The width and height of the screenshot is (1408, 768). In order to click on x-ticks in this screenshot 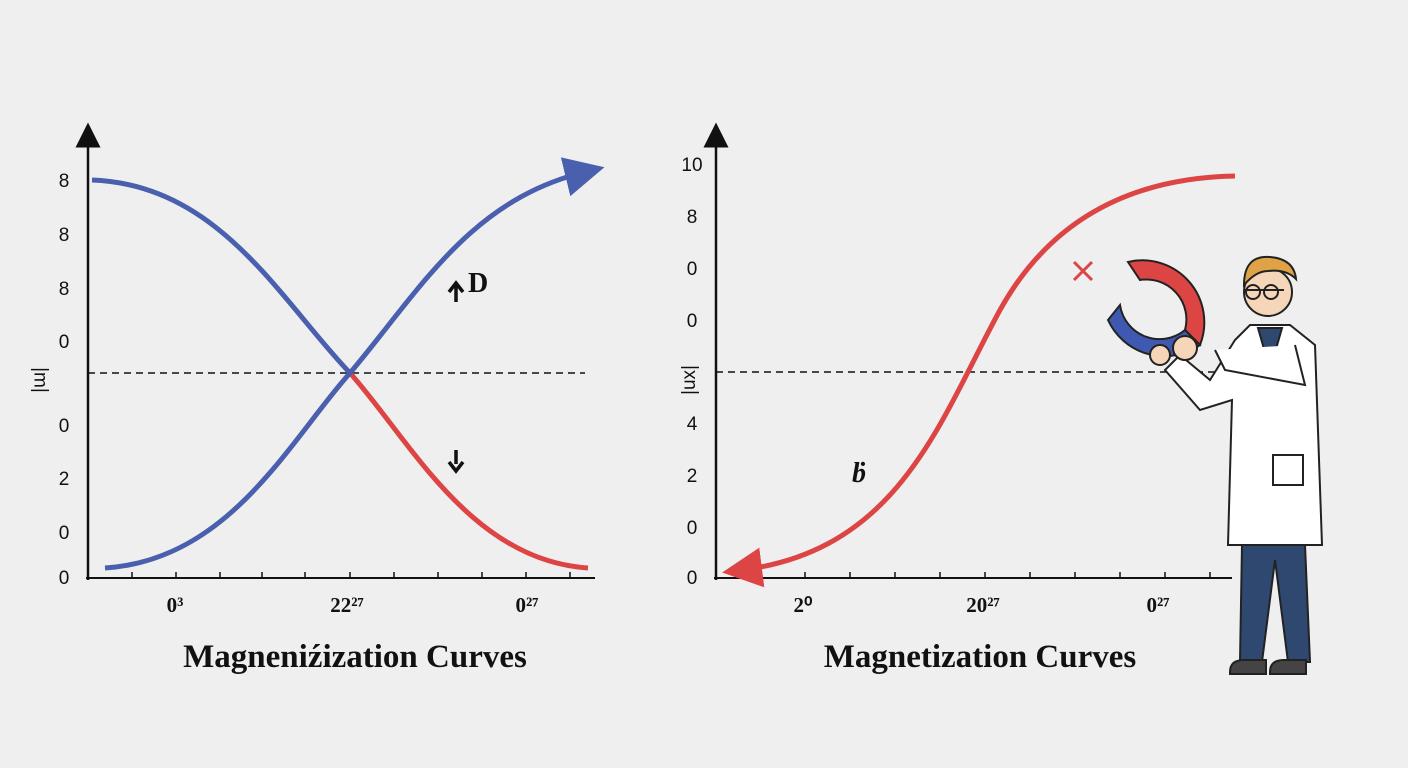, I will do `click(351, 575)`.